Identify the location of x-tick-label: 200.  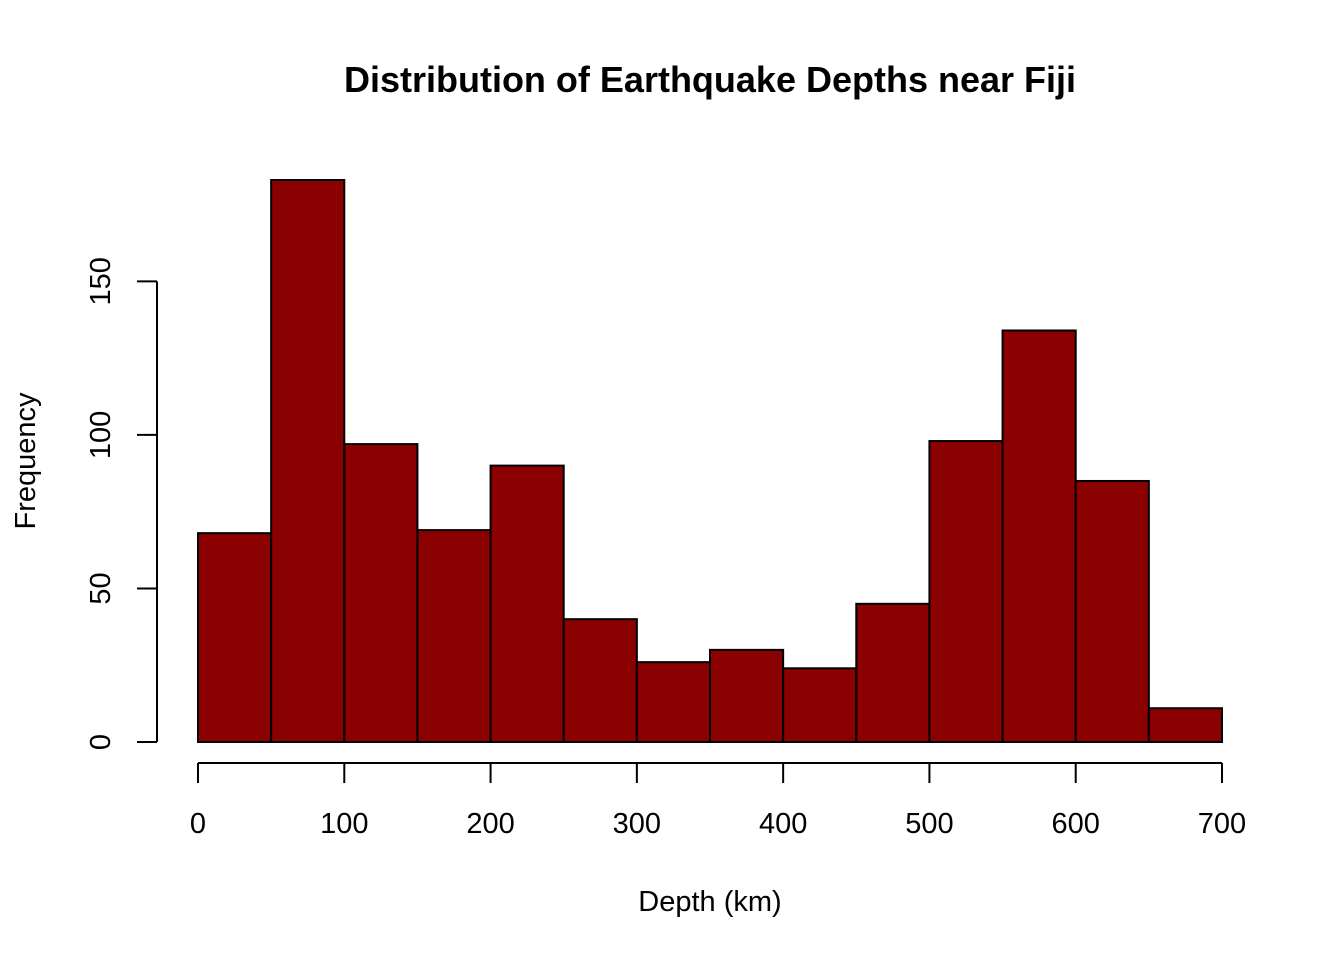
(490, 824).